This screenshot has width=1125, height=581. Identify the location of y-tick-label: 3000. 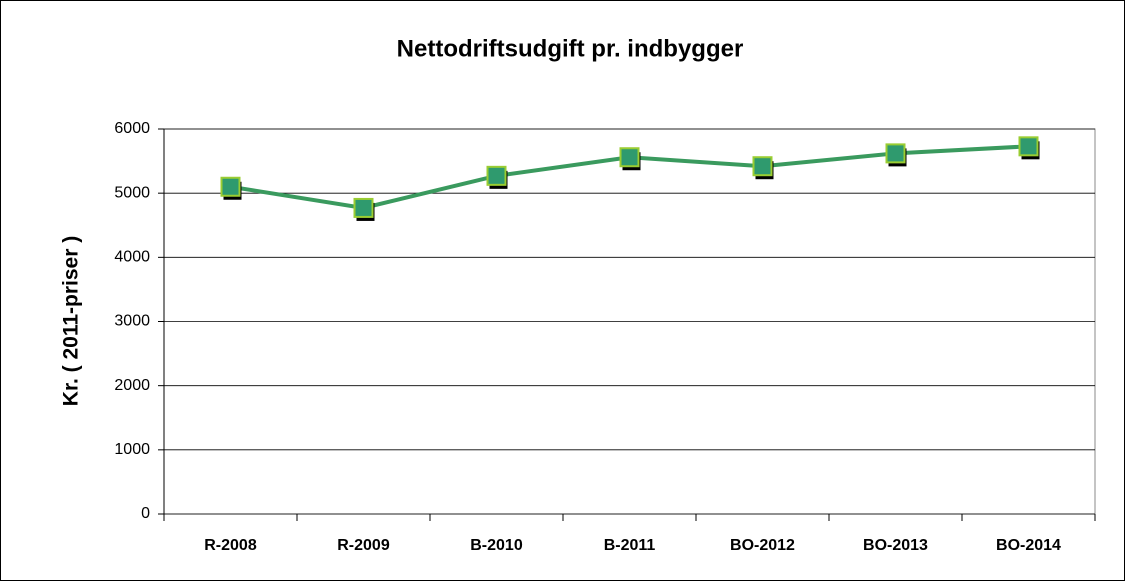
(132, 321).